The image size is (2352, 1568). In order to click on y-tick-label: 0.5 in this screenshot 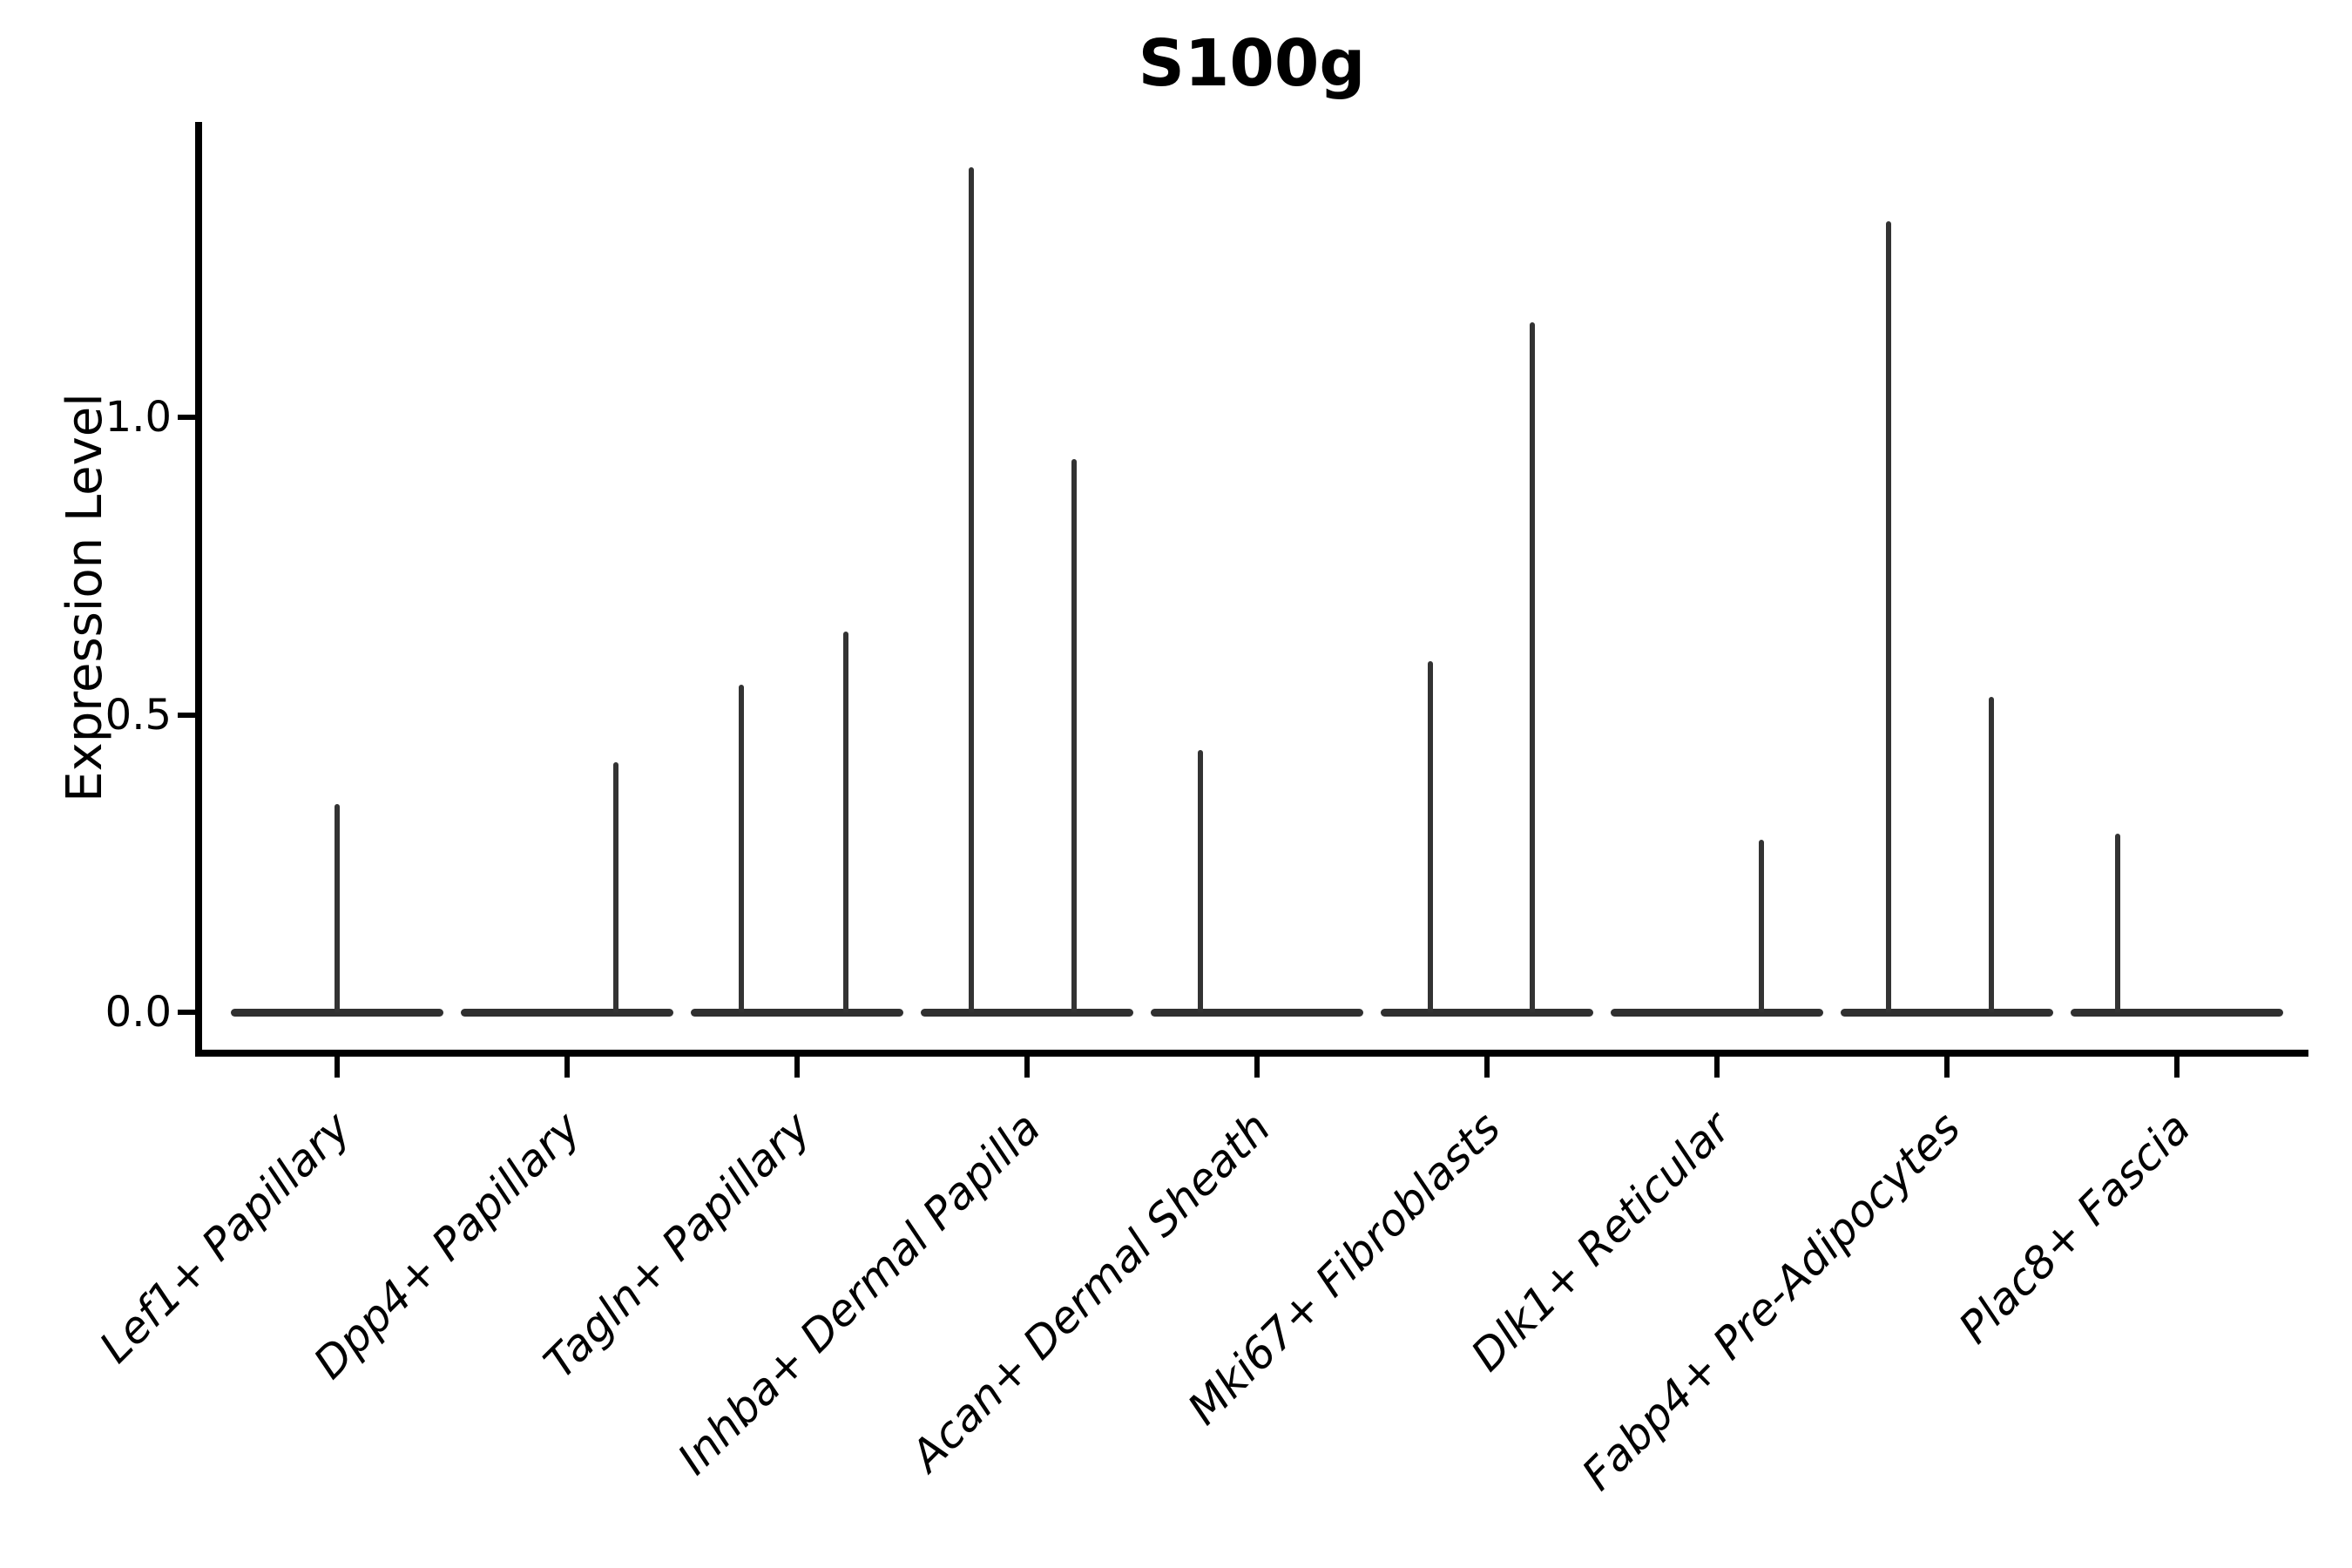, I will do `click(138, 715)`.